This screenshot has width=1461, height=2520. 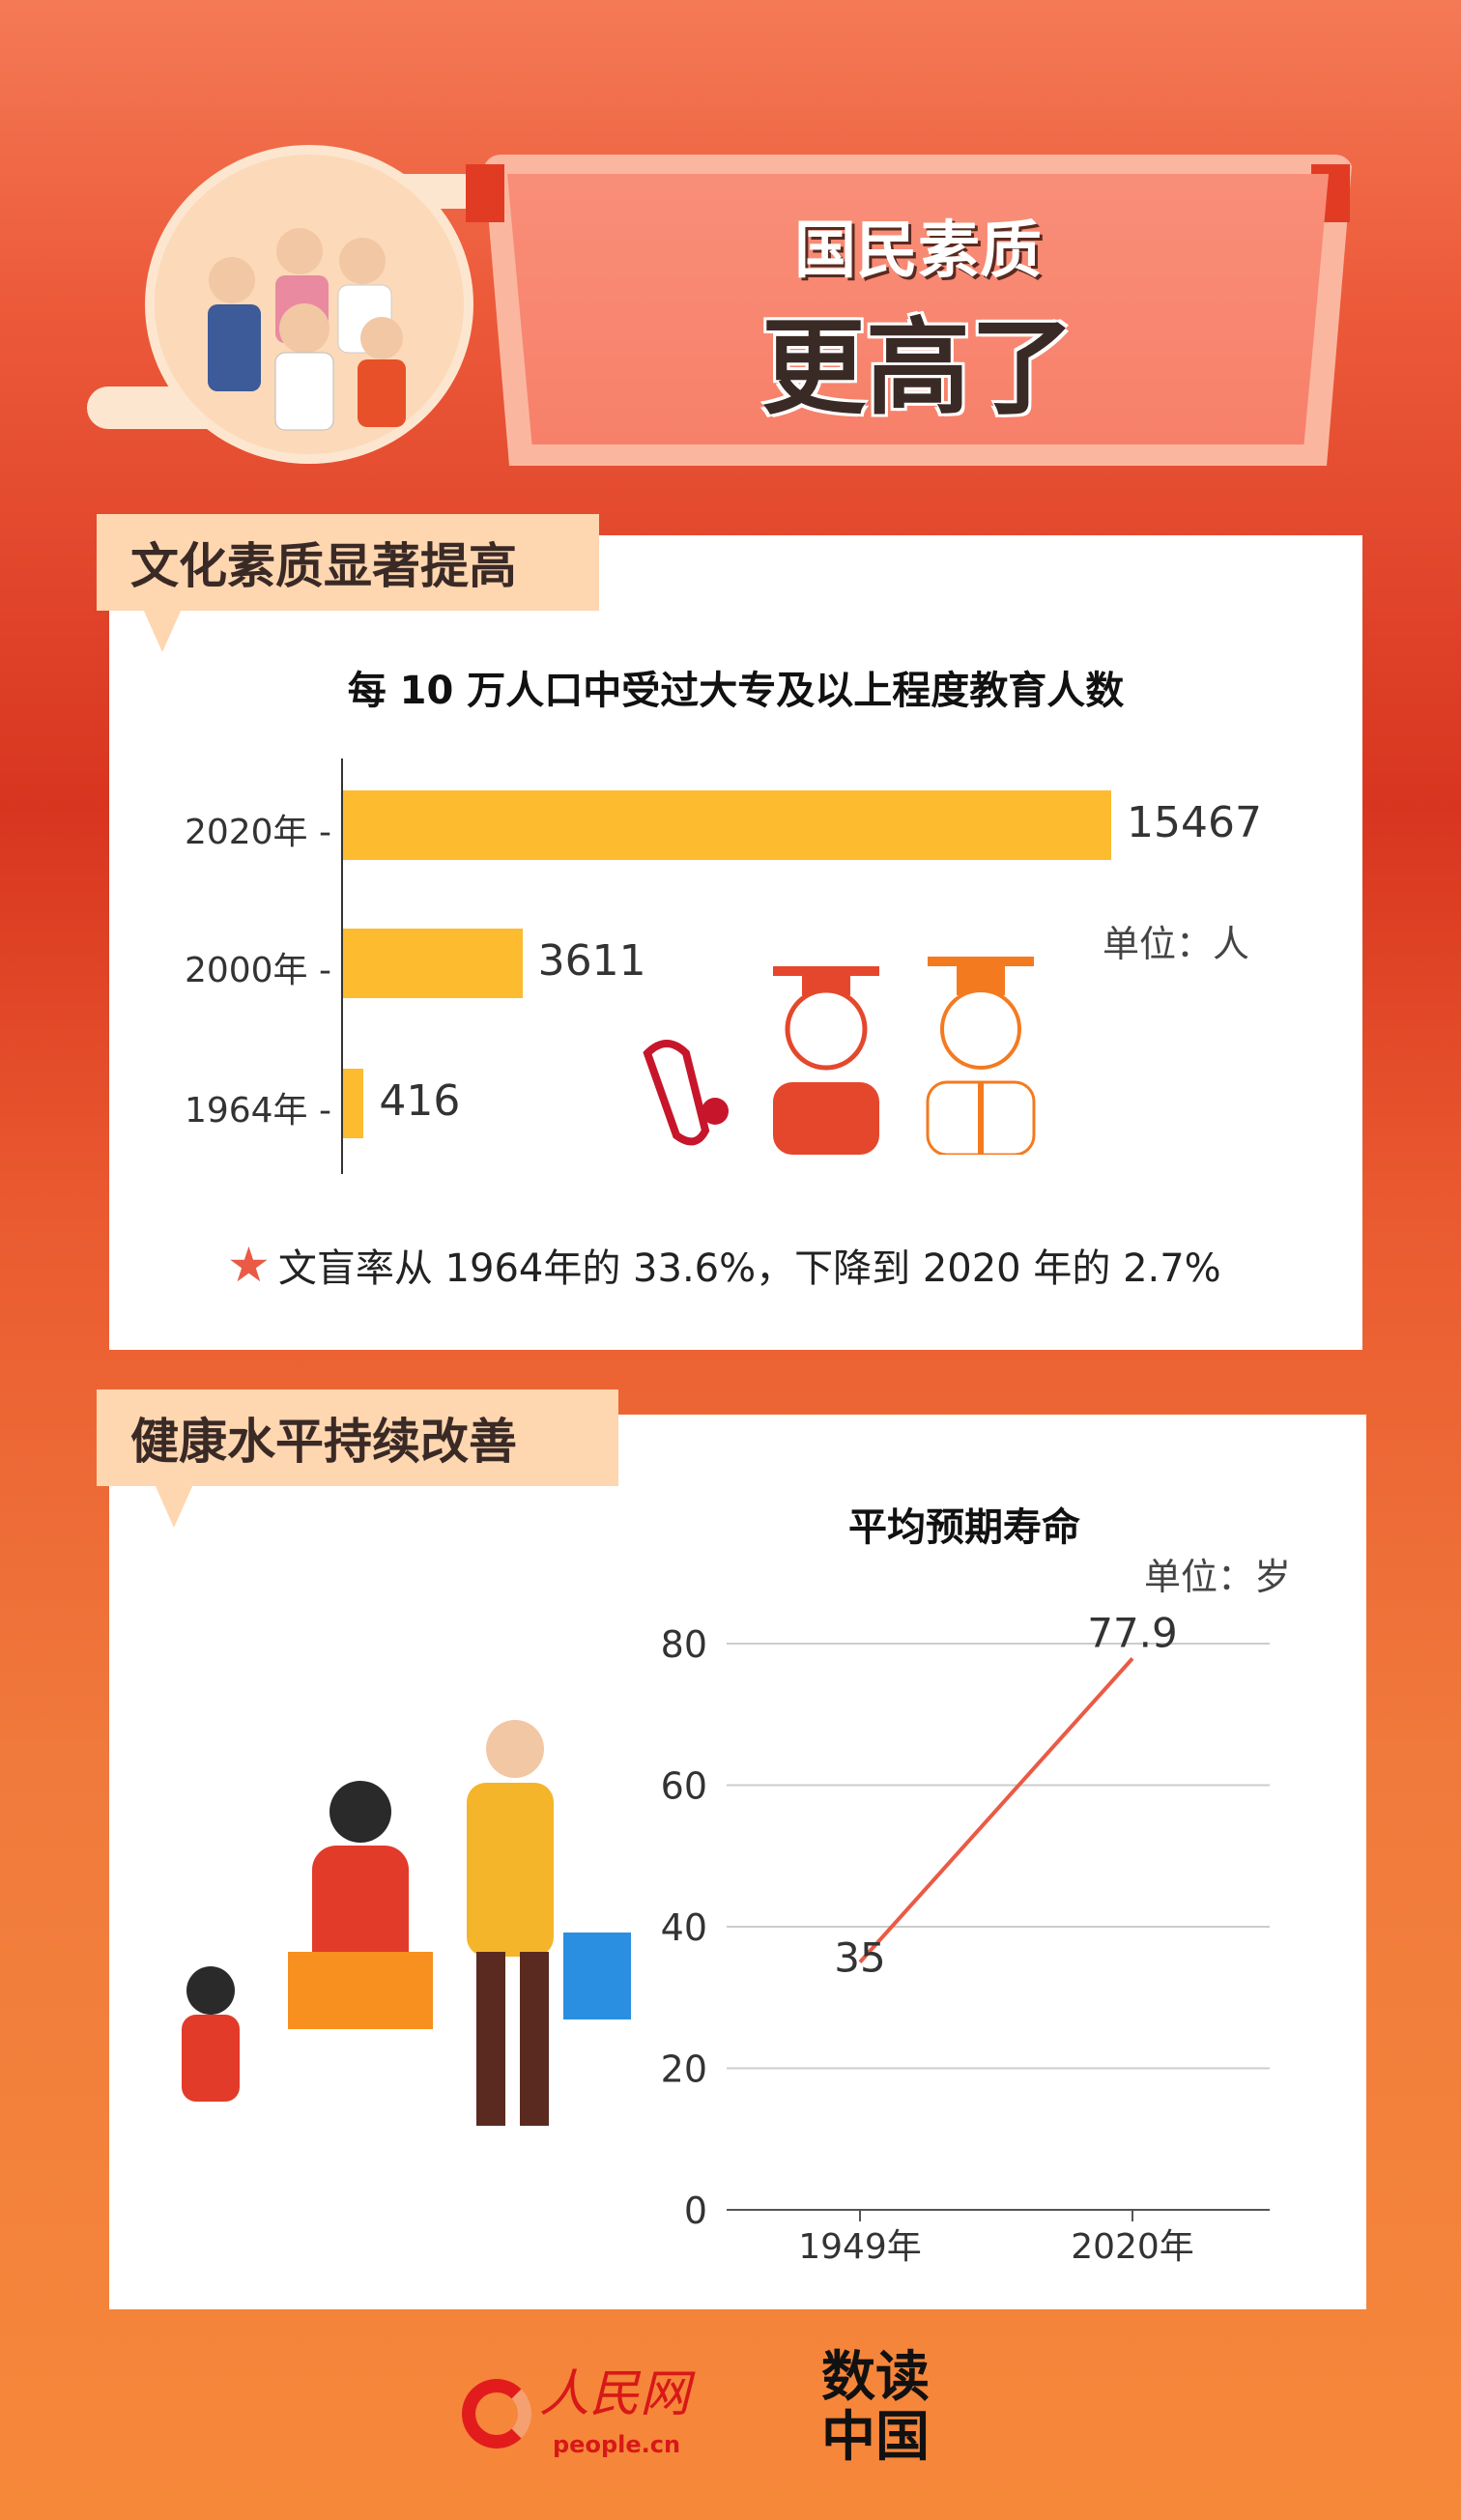 I want to click on banner-ribbon, so click(x=485, y=193).